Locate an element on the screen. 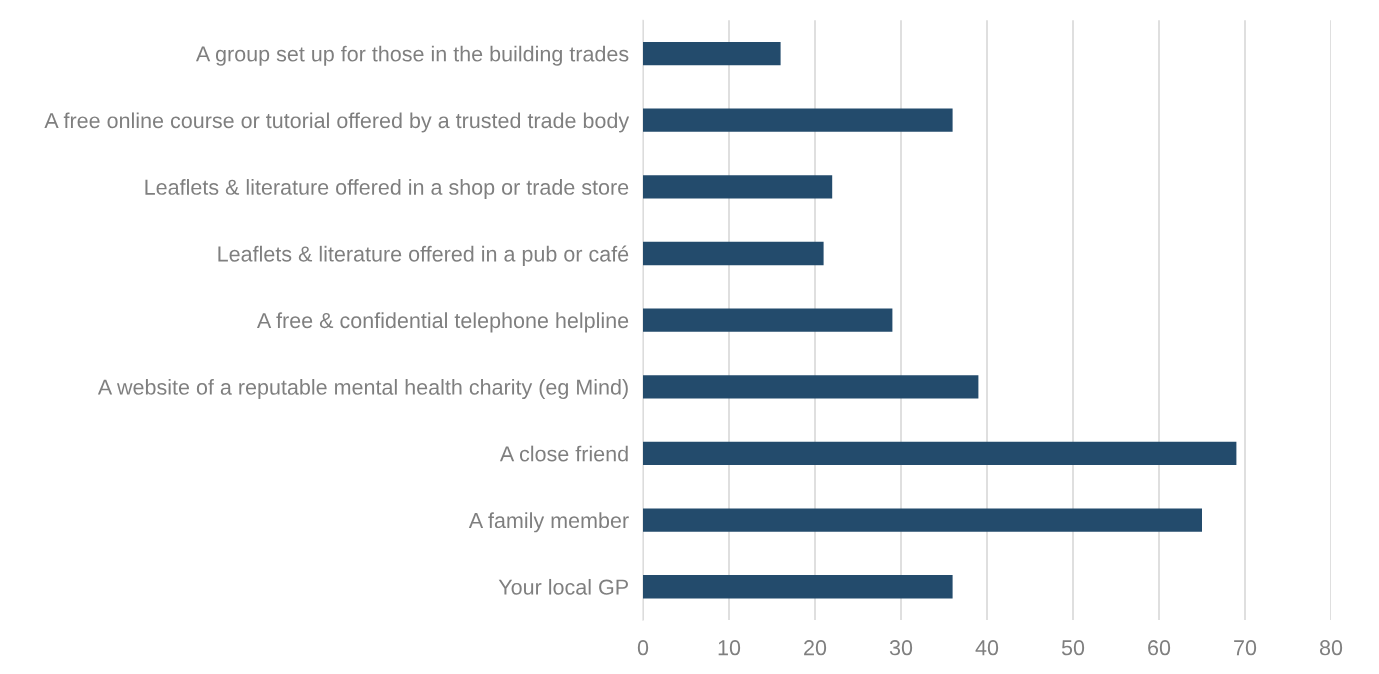 This screenshot has height=674, width=1379. x-tick-label: 10 is located at coordinates (729, 648).